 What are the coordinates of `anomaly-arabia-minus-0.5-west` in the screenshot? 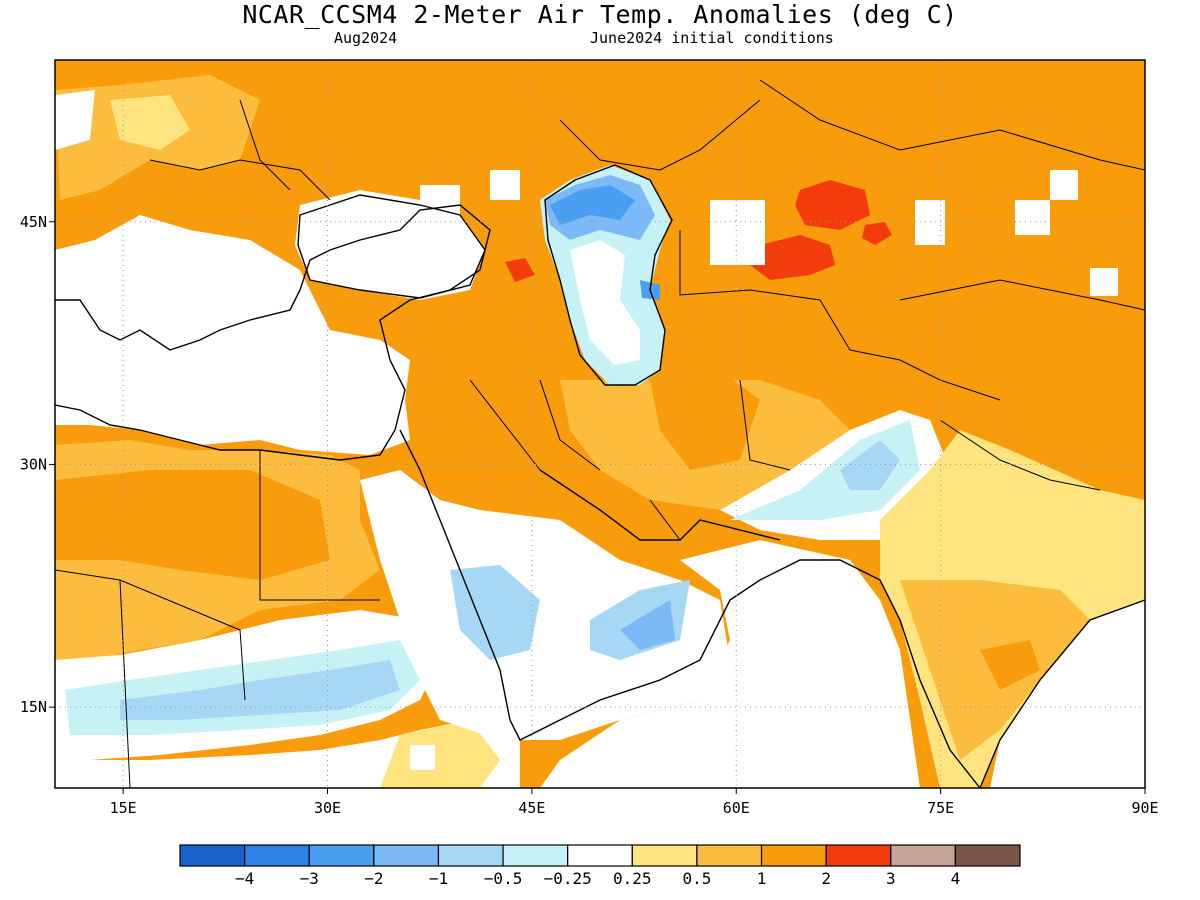 It's located at (495, 612).